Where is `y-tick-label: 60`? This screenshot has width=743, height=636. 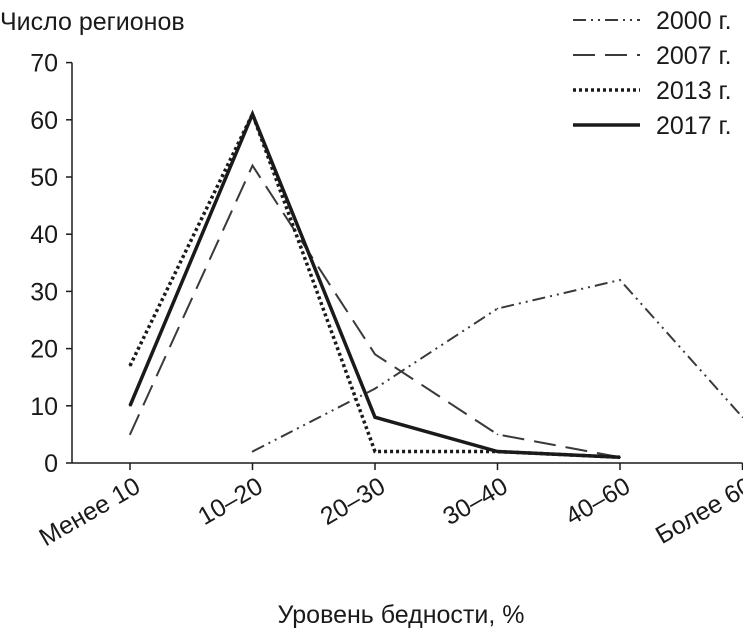
y-tick-label: 60 is located at coordinates (44, 121).